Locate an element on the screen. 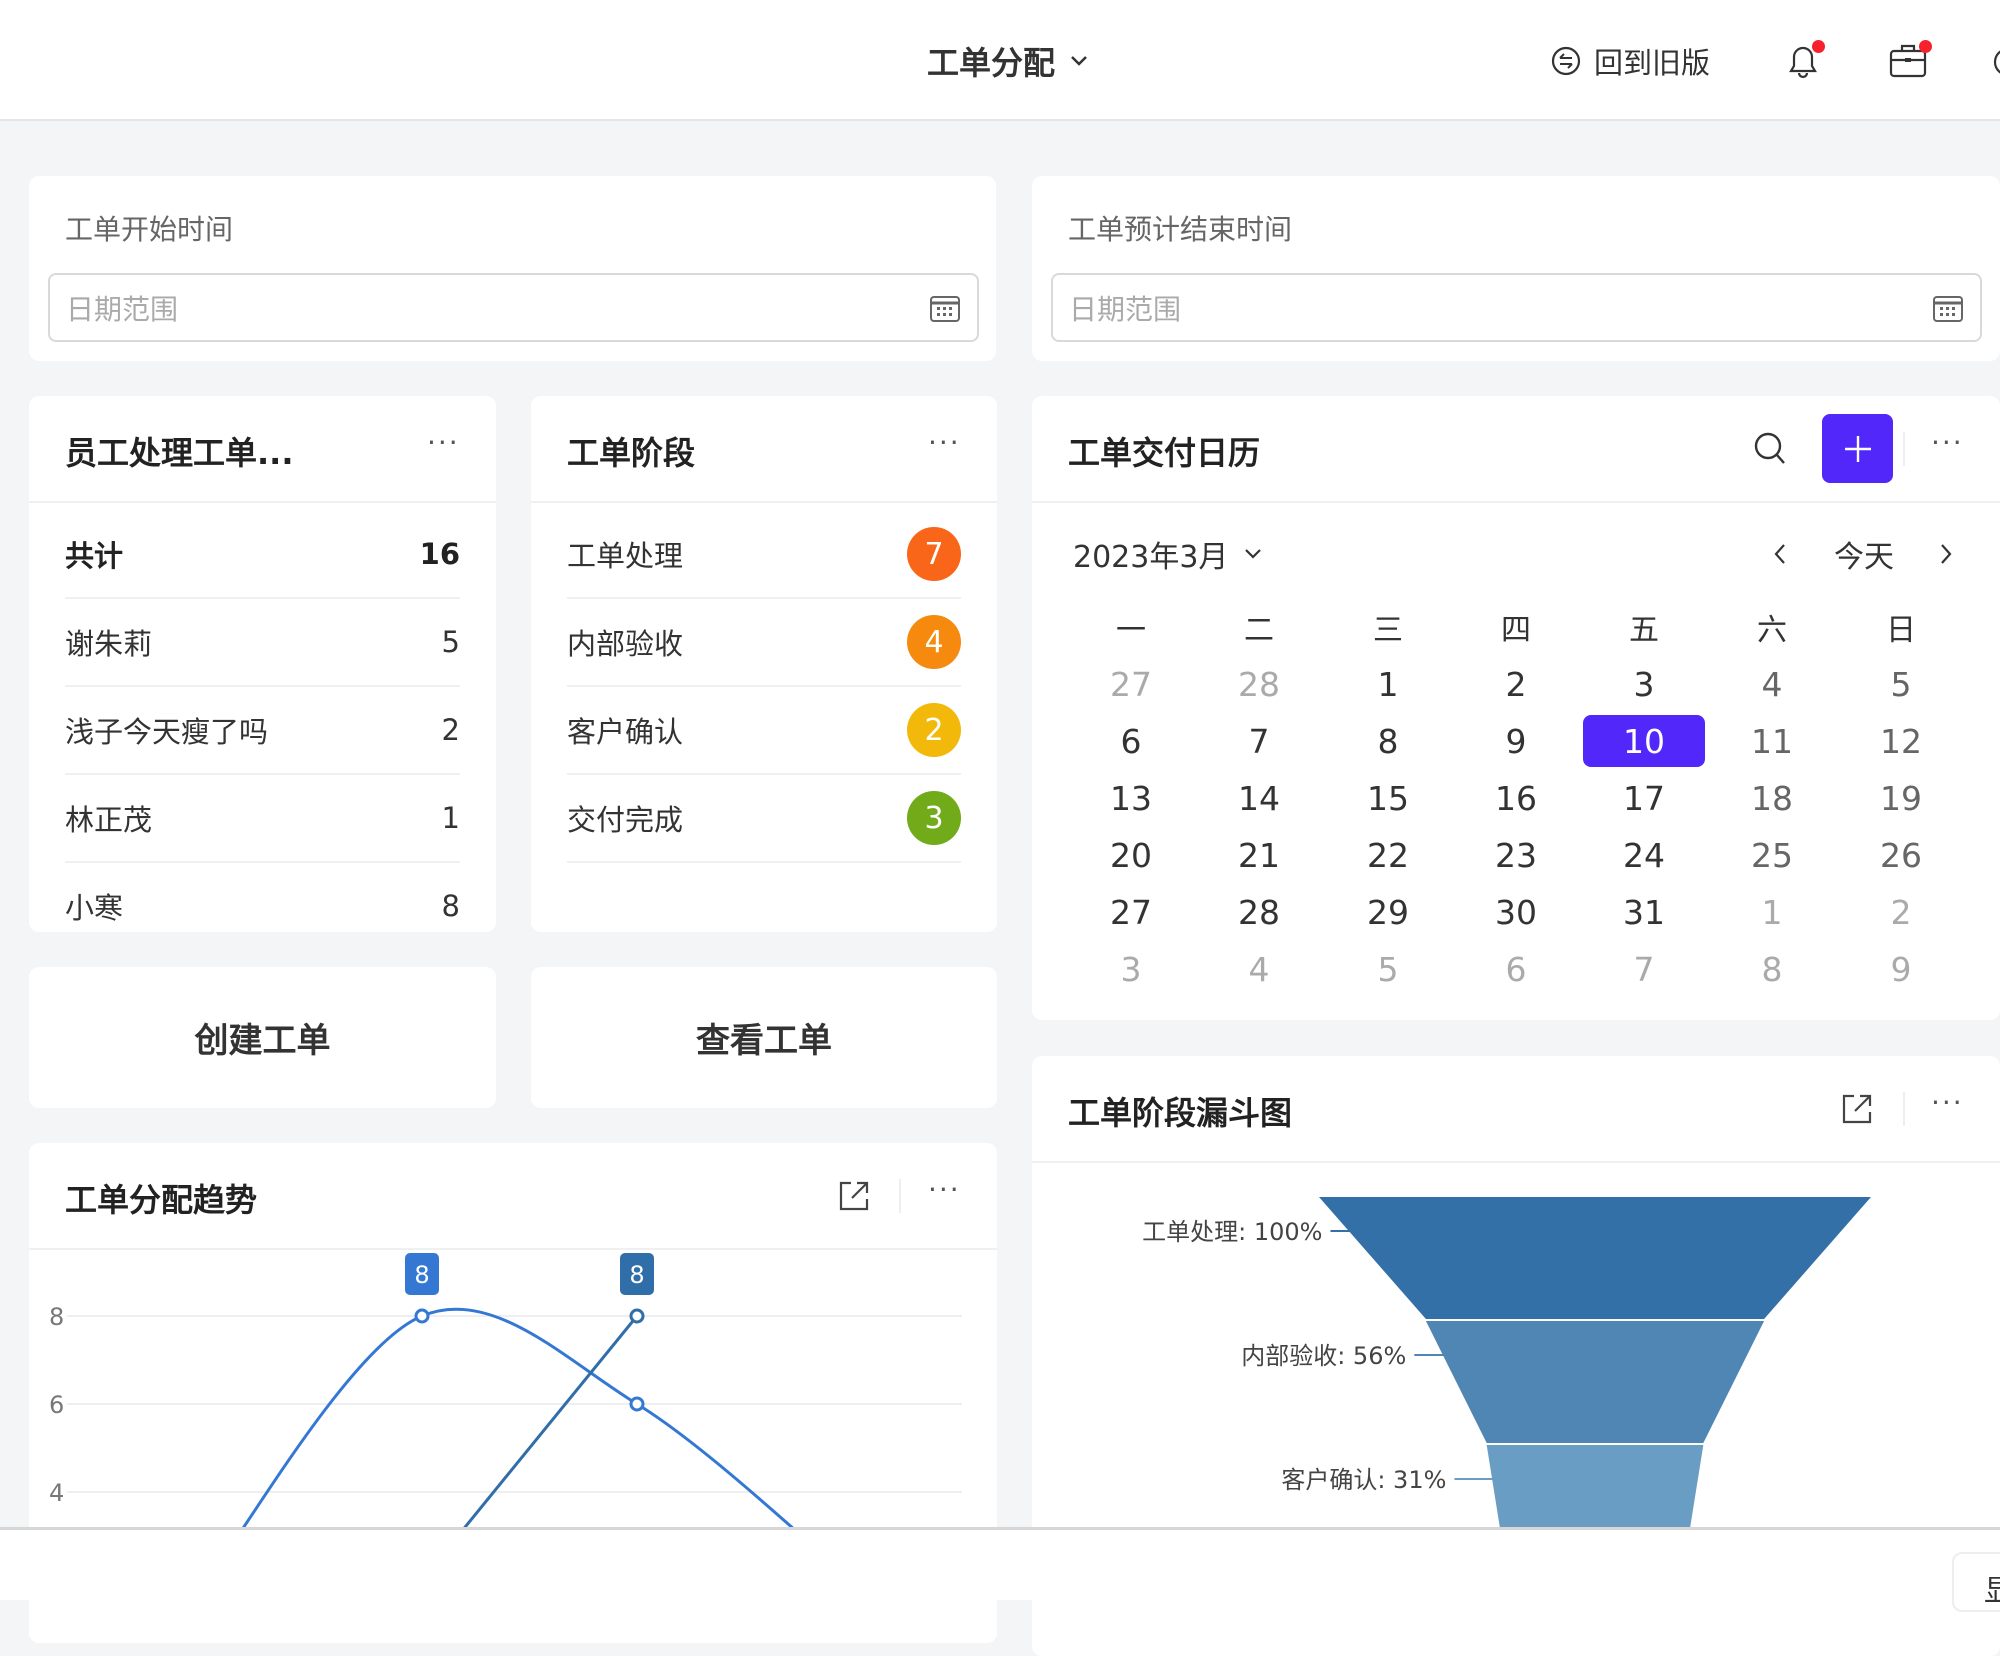 The image size is (2000, 1656). day-number: 1 is located at coordinates (1388, 684).